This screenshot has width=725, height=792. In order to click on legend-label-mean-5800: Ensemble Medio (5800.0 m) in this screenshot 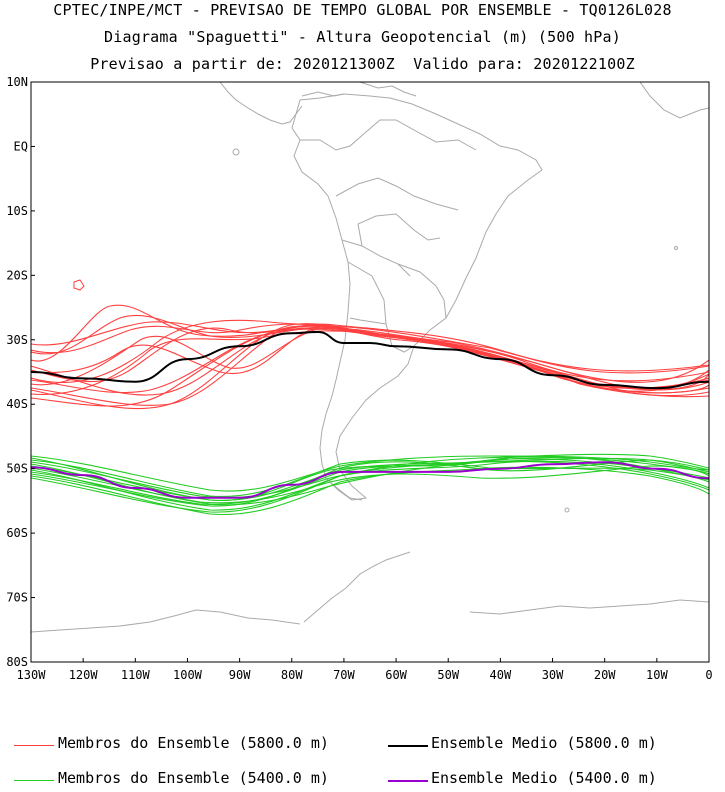, I will do `click(544, 743)`.